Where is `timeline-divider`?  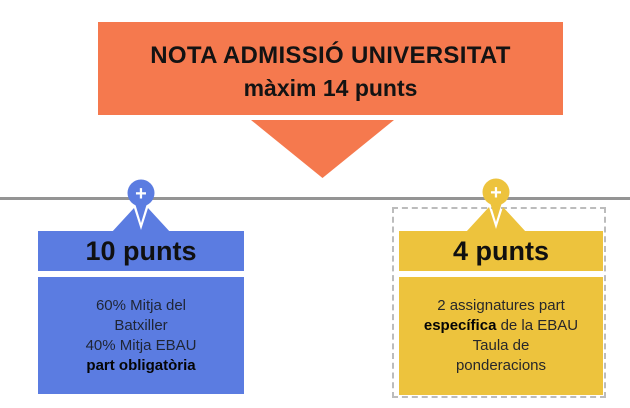 timeline-divider is located at coordinates (315, 198).